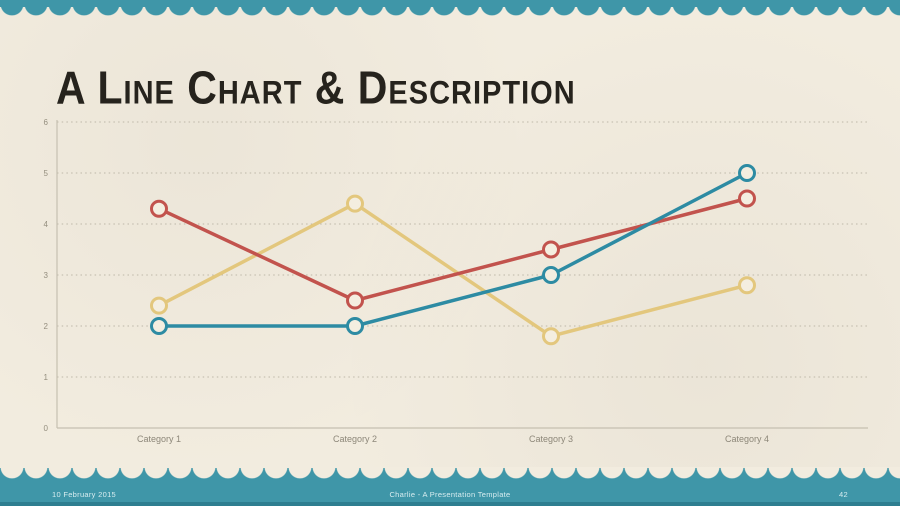  I want to click on x-category-label: Category 1, so click(159, 439).